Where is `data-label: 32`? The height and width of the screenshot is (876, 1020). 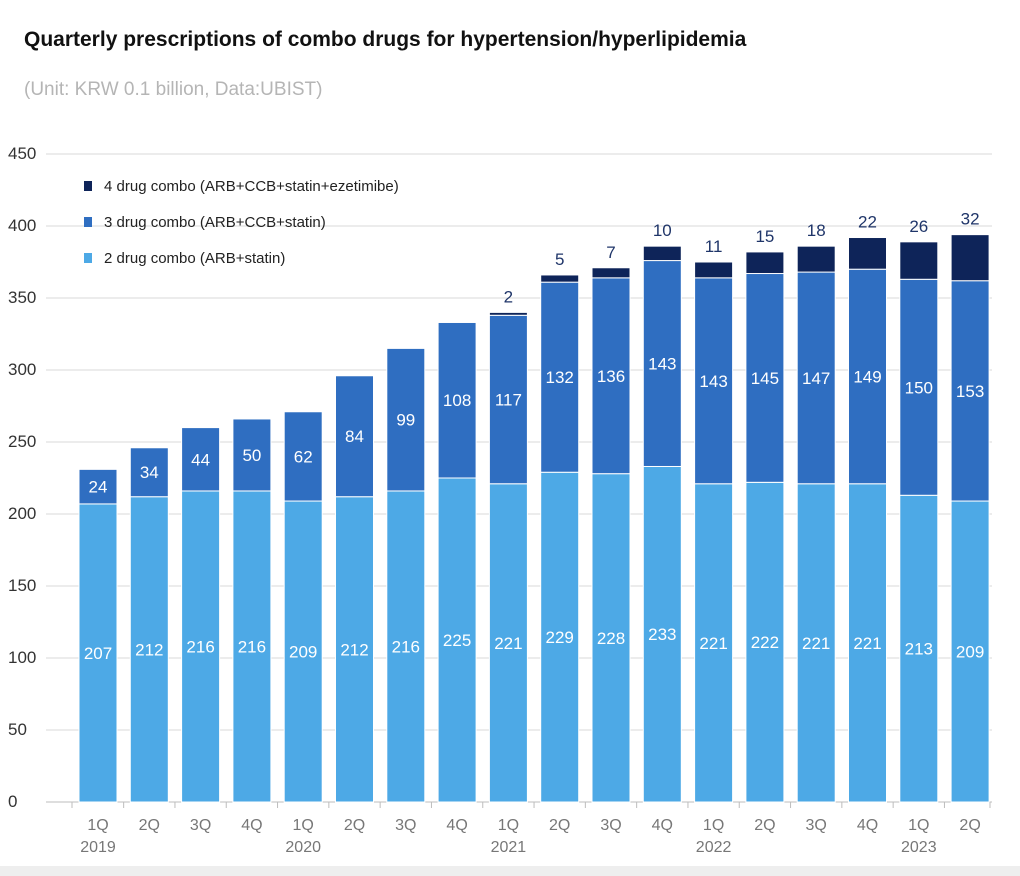 data-label: 32 is located at coordinates (970, 219).